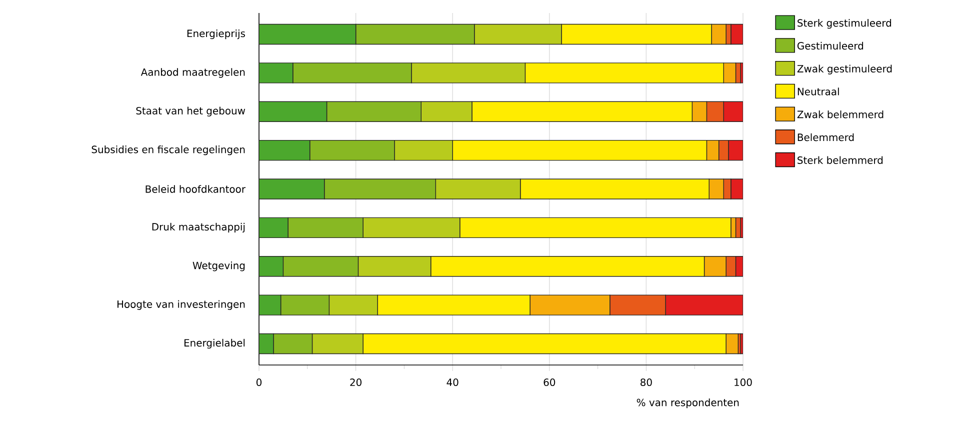 The image size is (965, 432). What do you see at coordinates (840, 114) in the screenshot?
I see `legend-label: Zwak belemmerd` at bounding box center [840, 114].